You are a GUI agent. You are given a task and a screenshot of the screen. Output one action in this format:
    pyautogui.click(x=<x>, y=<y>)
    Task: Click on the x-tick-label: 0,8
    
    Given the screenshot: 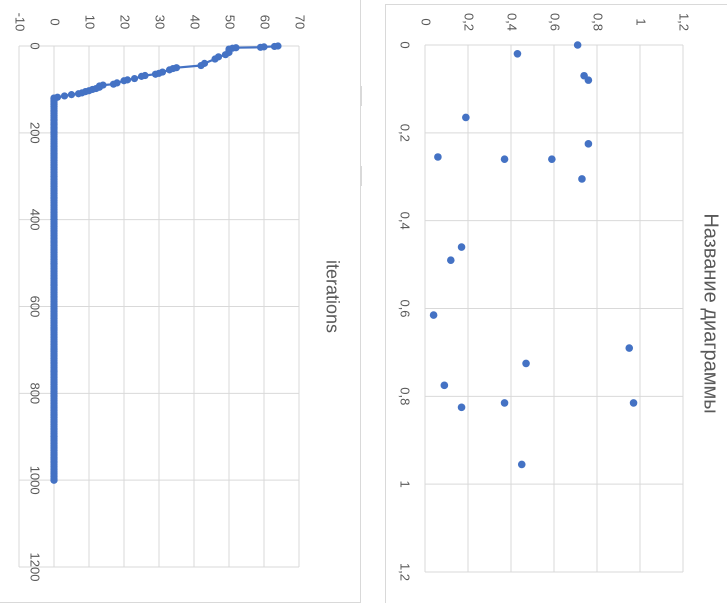 What is the action you would take?
    pyautogui.click(x=405, y=396)
    